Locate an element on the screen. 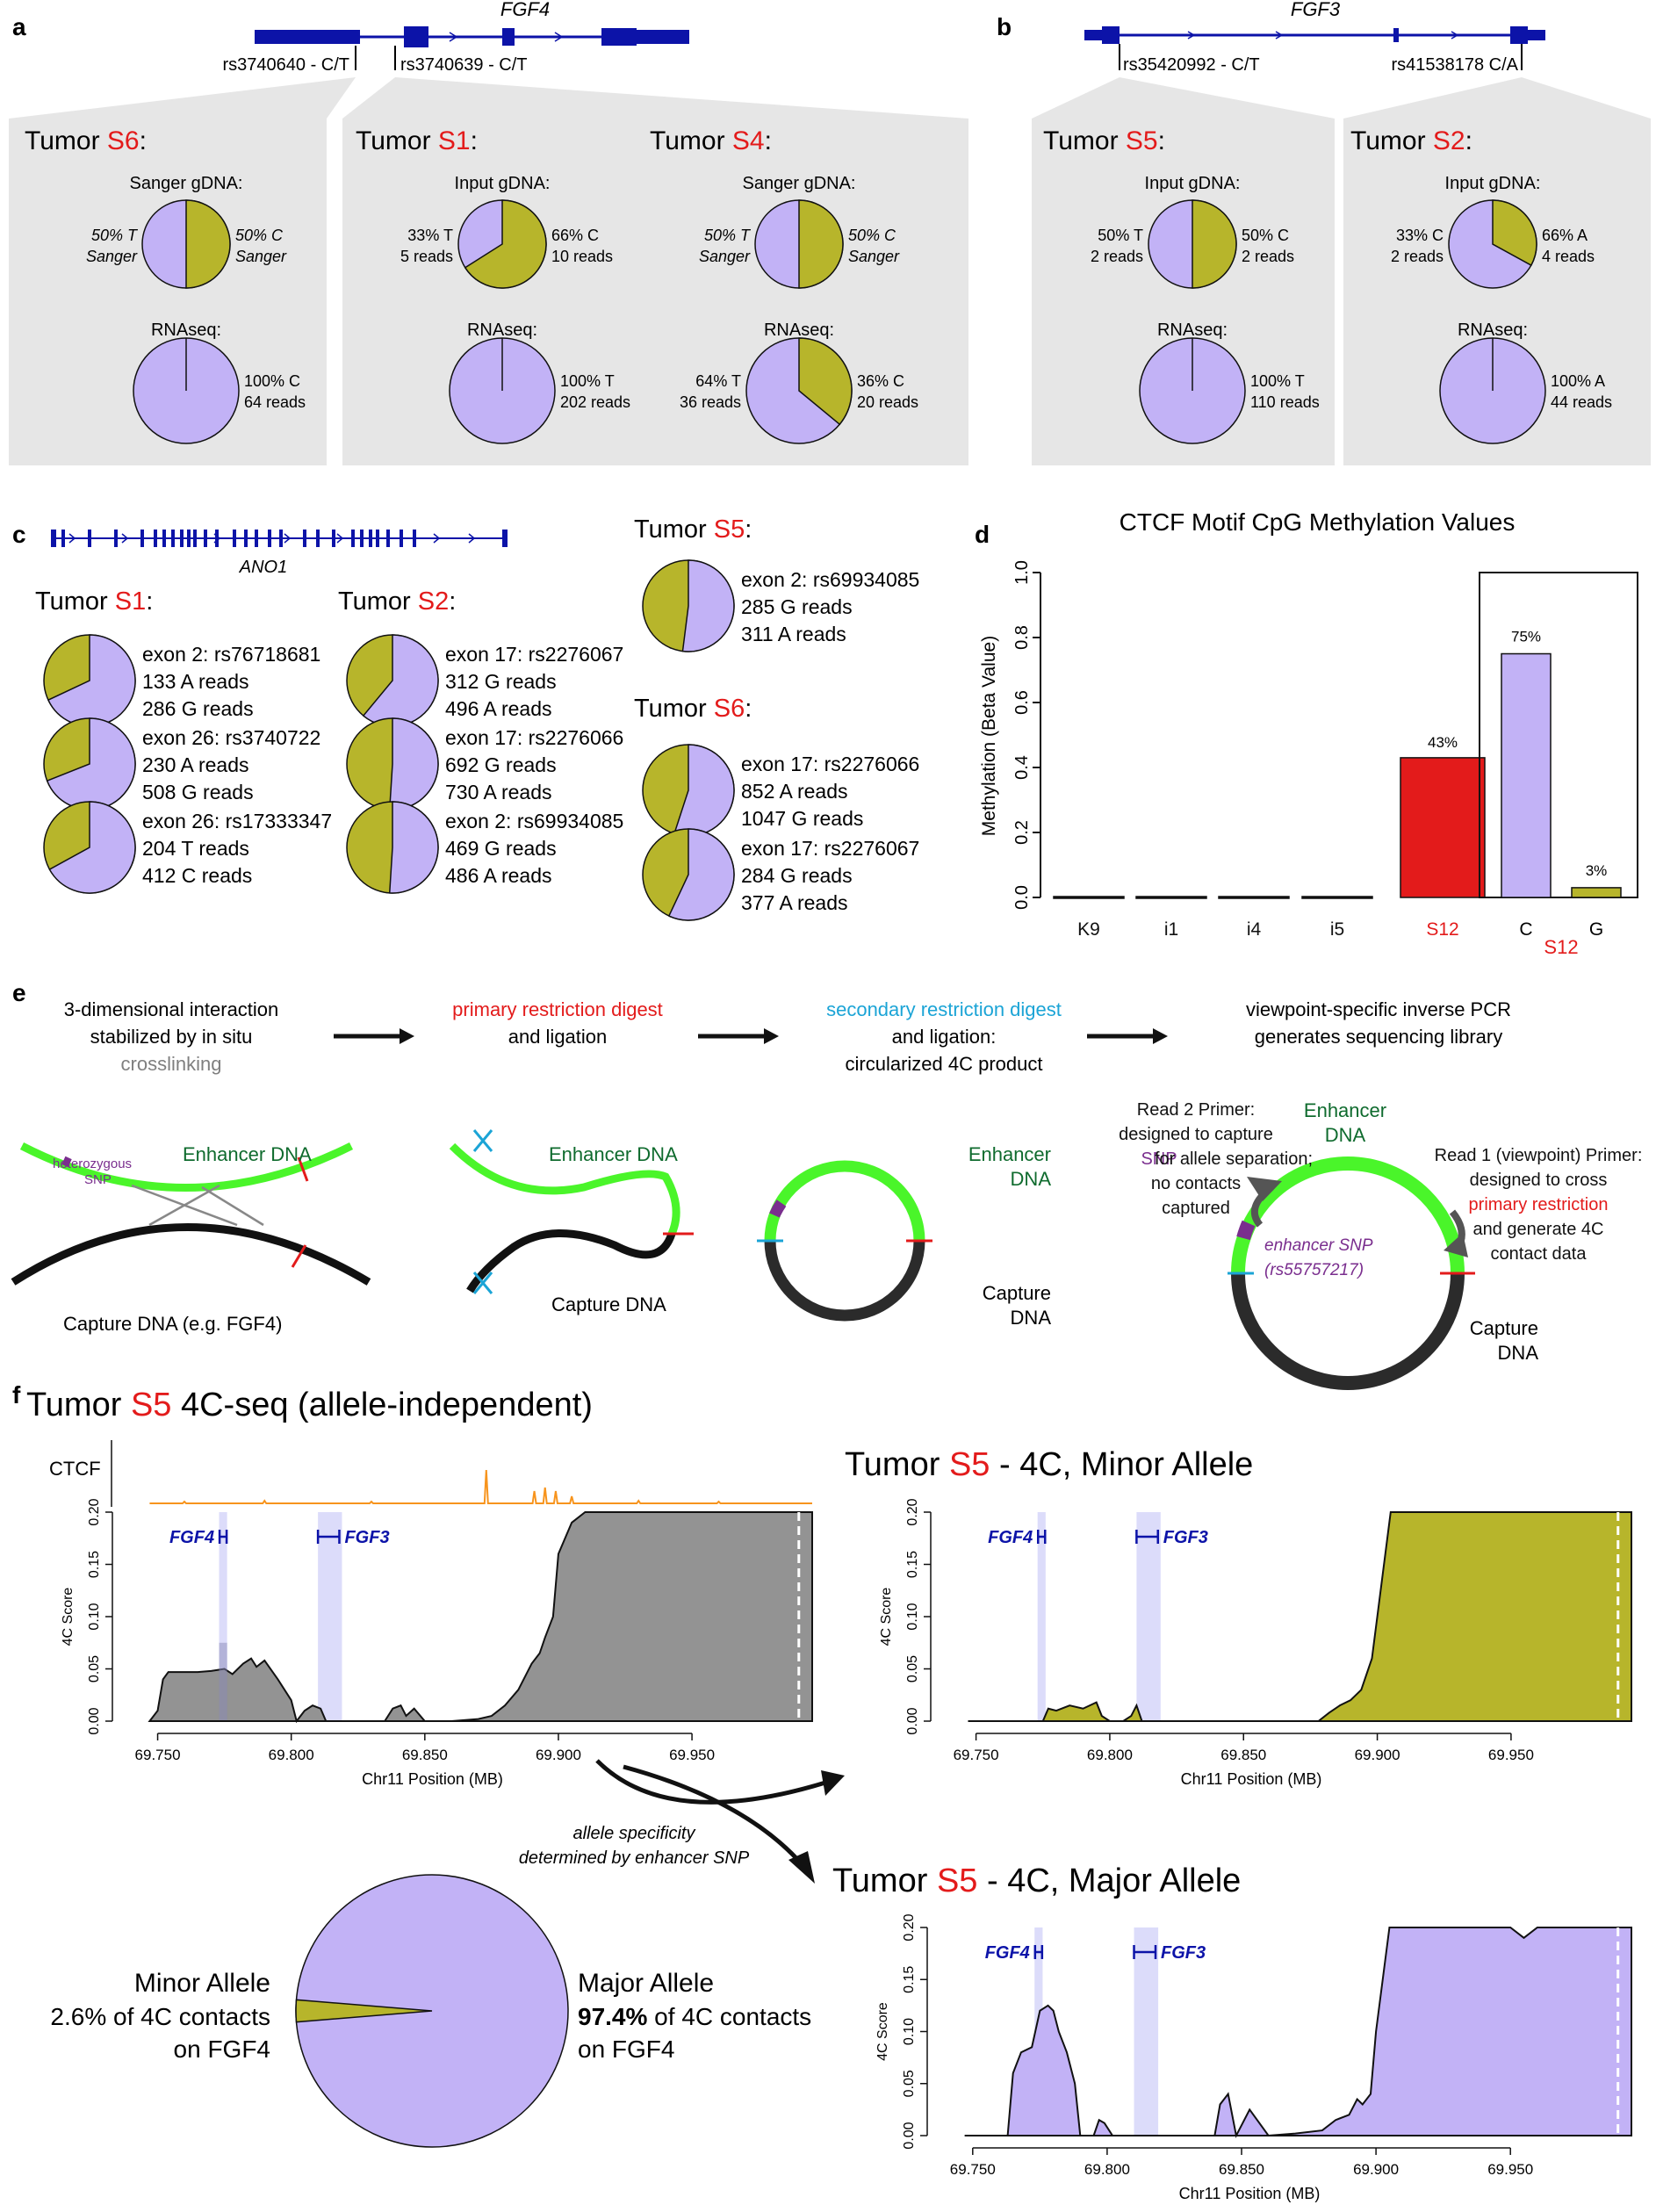  ano1-tumor-S1-title-pre: Tumor is located at coordinates (75, 601).